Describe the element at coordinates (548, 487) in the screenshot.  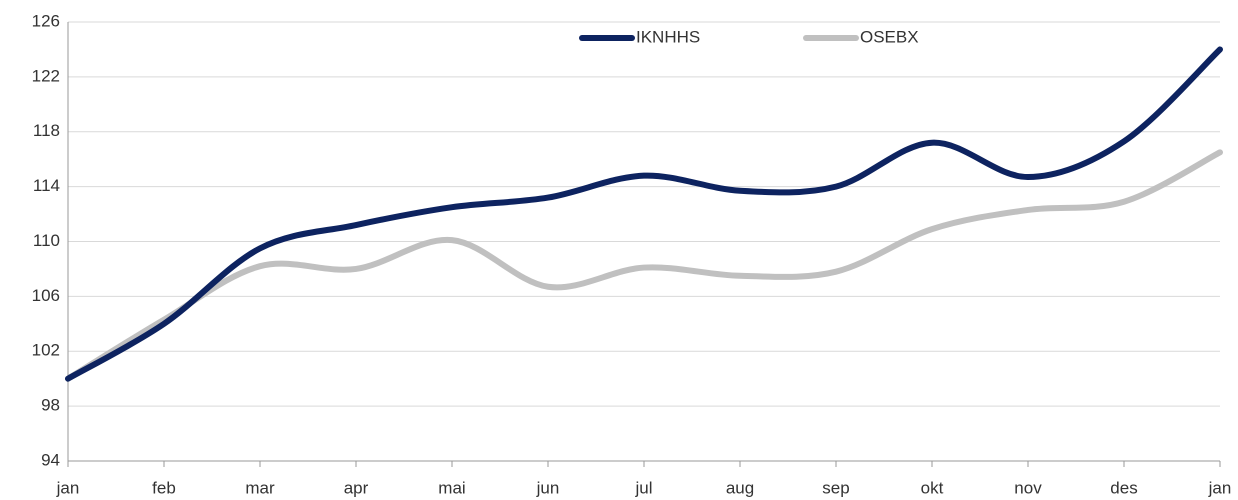
I see `x-tick-label: jun` at that location.